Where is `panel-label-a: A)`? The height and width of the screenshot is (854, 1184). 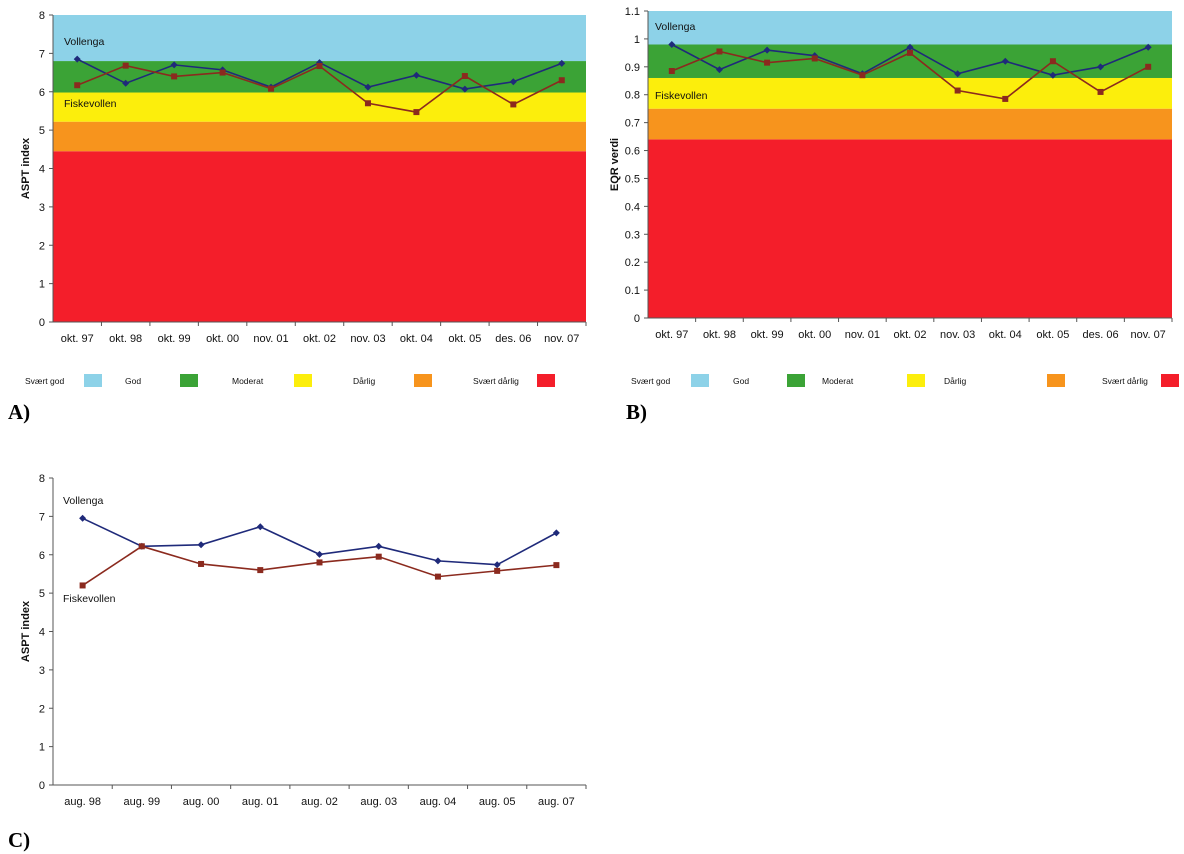 panel-label-a: A) is located at coordinates (19, 412).